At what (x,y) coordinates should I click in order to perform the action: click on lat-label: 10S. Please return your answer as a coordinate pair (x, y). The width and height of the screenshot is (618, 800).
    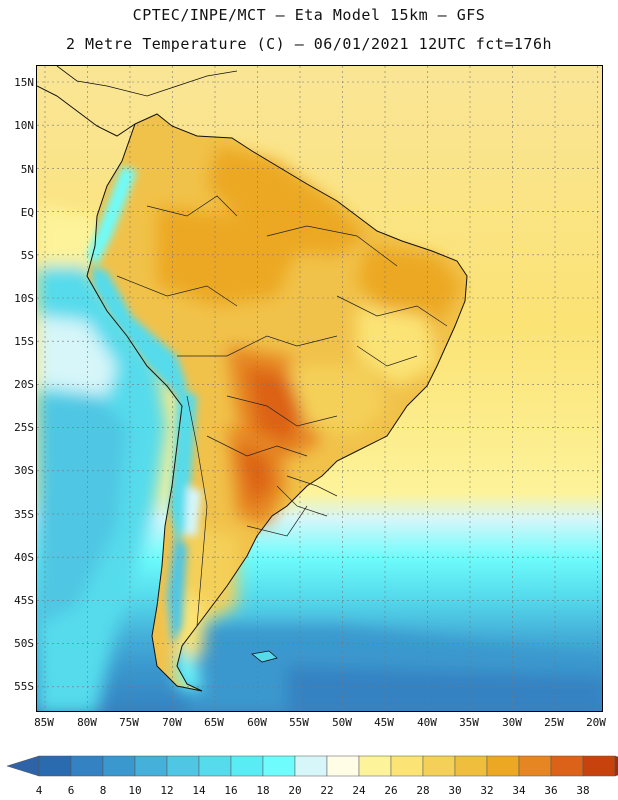
    Looking at the image, I should click on (24, 298).